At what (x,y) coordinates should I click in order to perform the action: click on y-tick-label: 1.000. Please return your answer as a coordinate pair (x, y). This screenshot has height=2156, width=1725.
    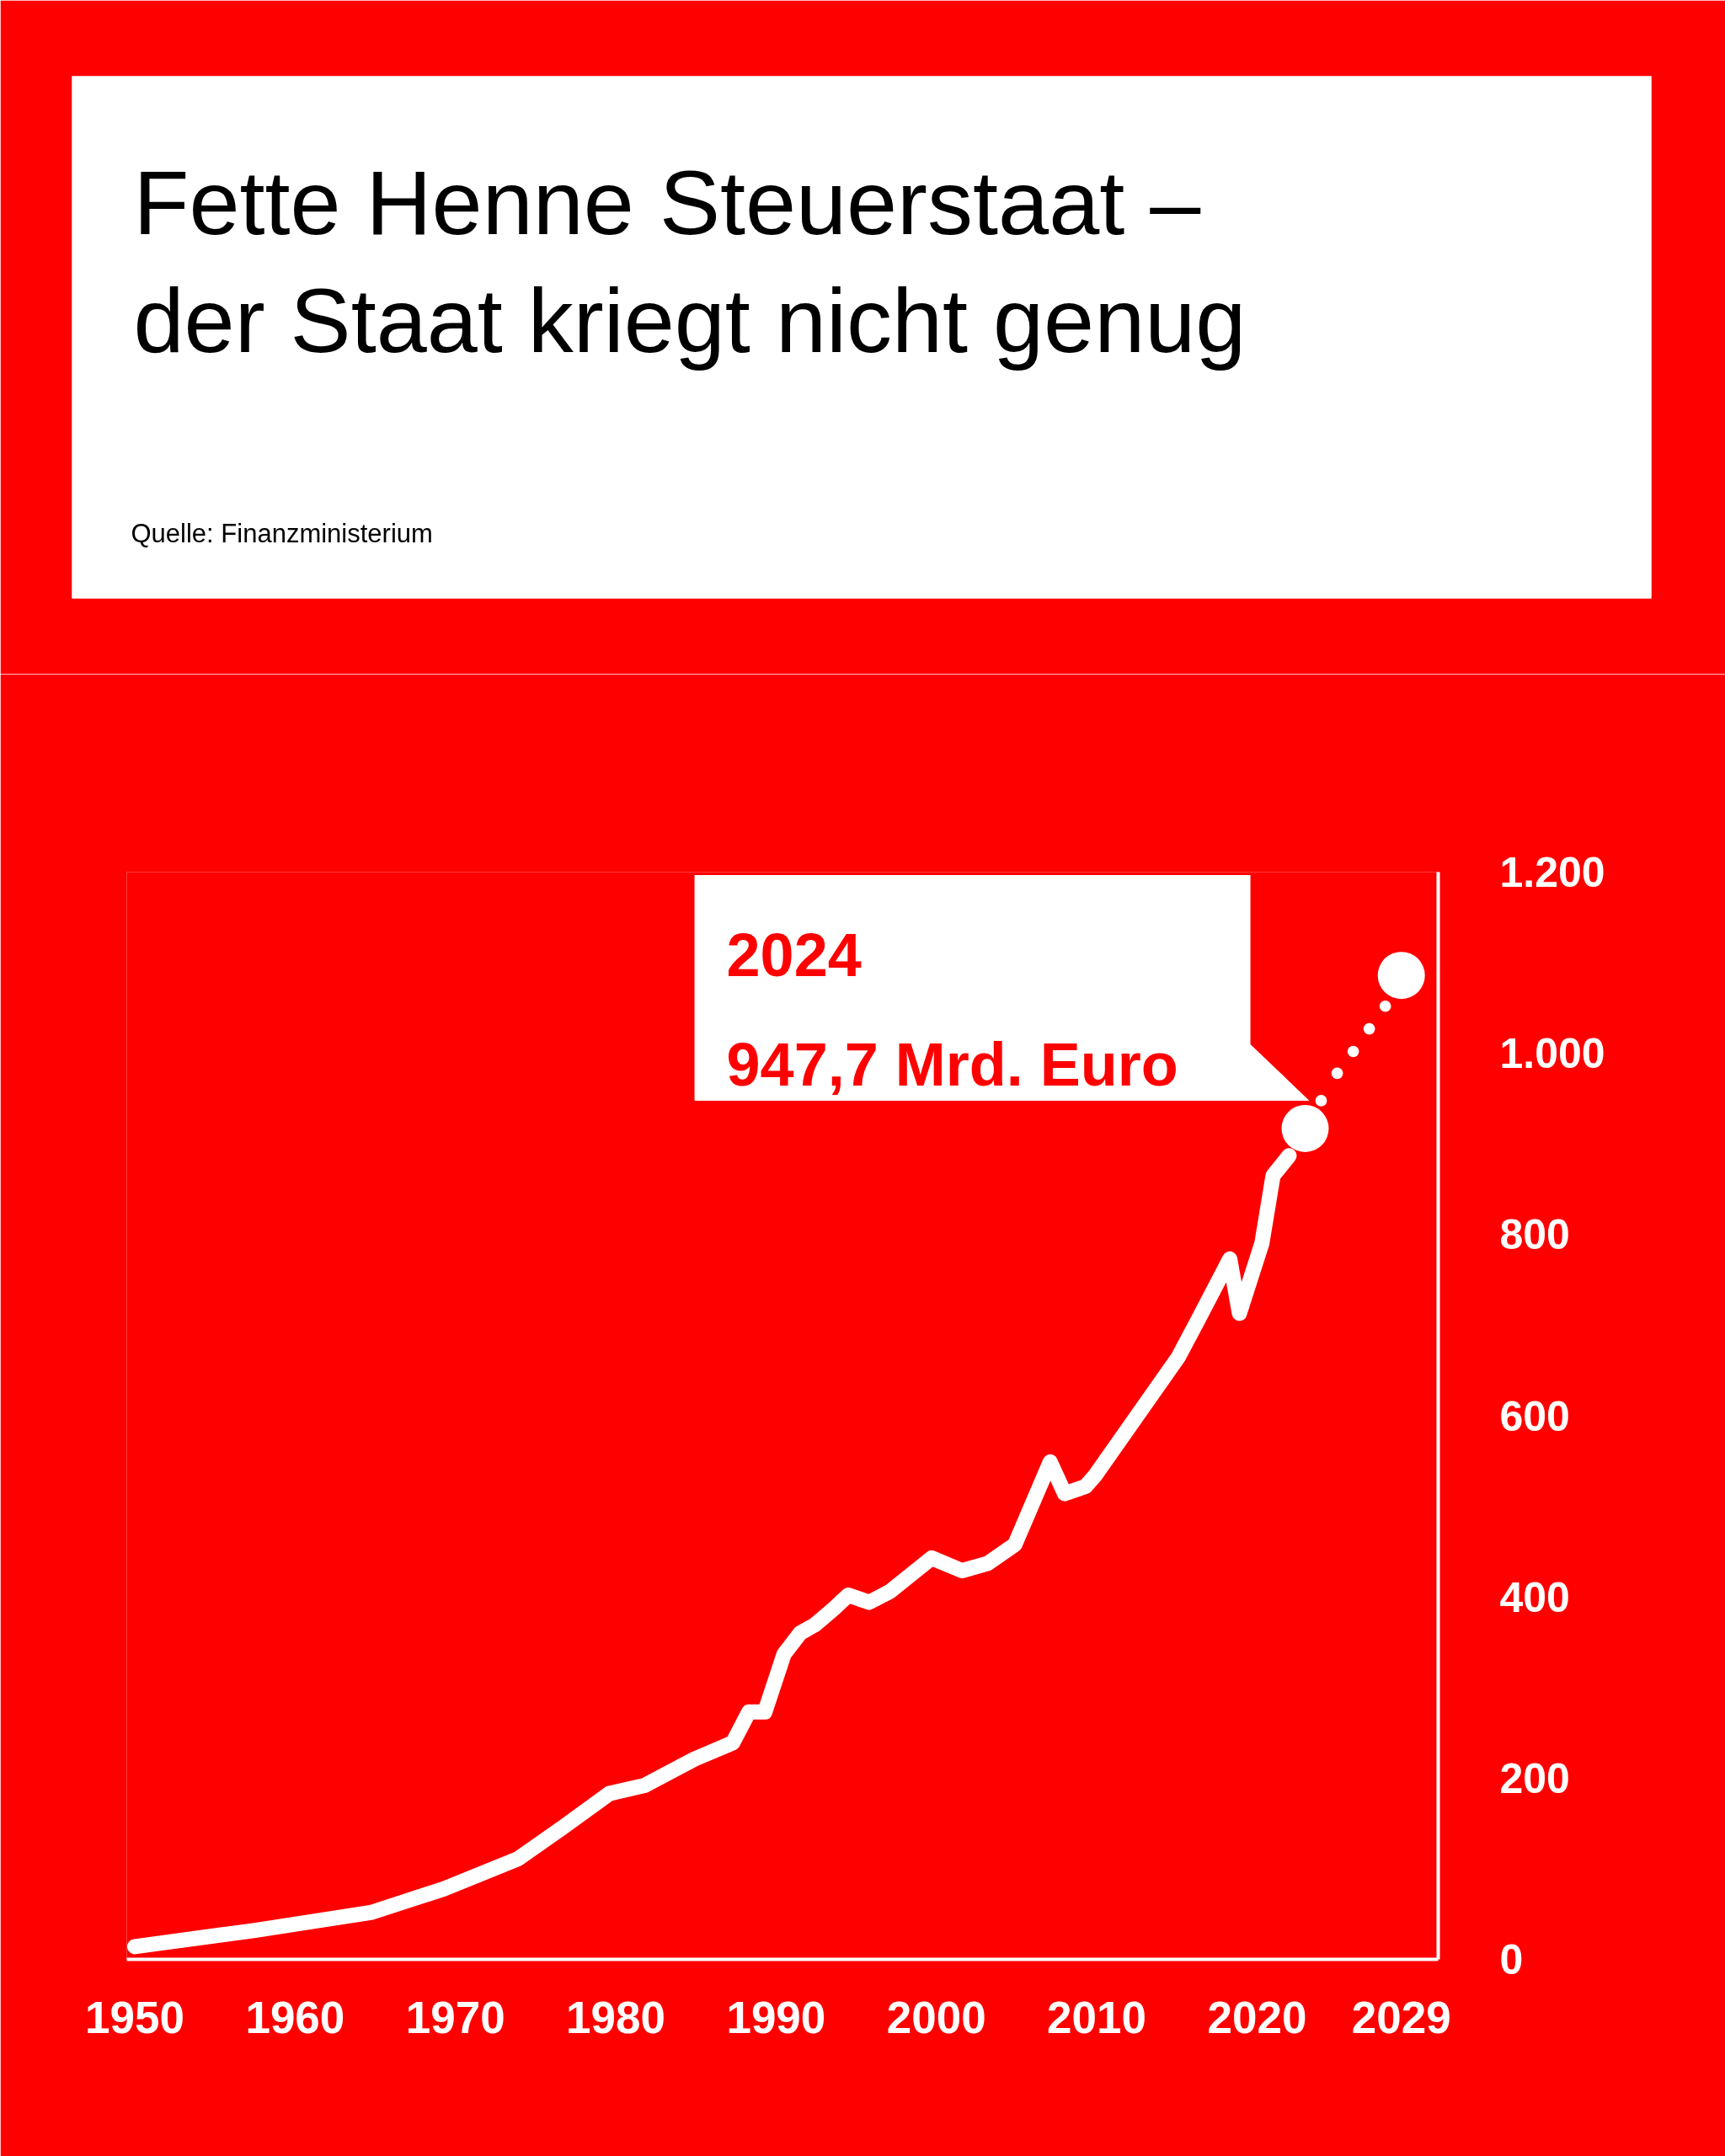
    Looking at the image, I should click on (1552, 1054).